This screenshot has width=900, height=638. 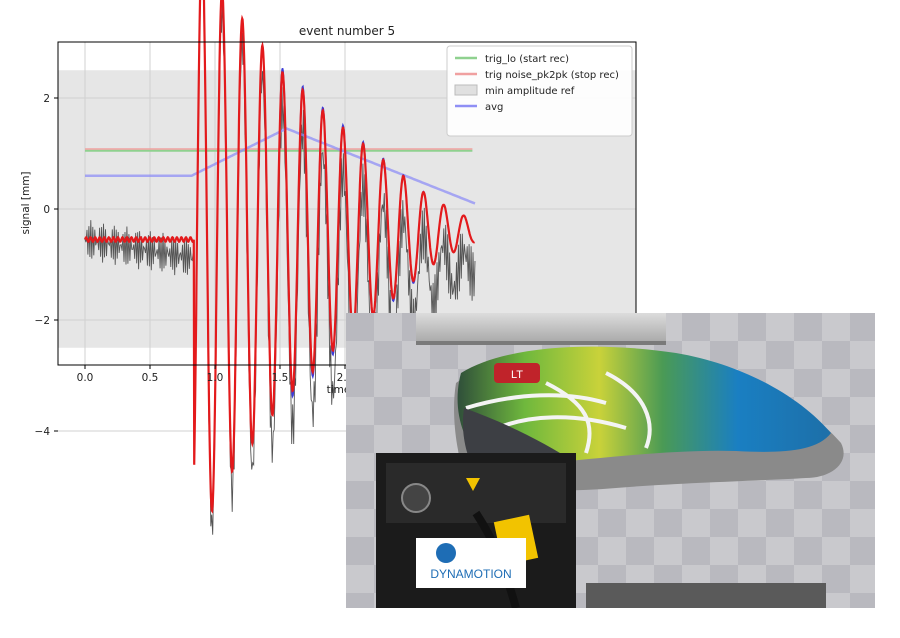 What do you see at coordinates (527, 59) in the screenshot?
I see `legend-label: trig_lo (start rec)` at bounding box center [527, 59].